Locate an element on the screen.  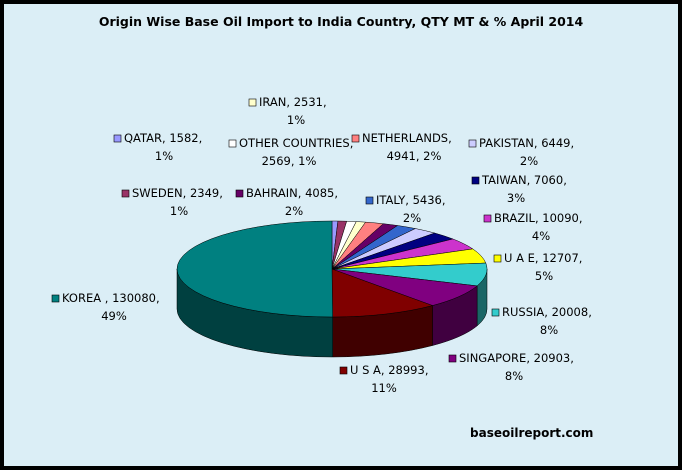
label-value: 6449 is located at coordinates (555, 143).